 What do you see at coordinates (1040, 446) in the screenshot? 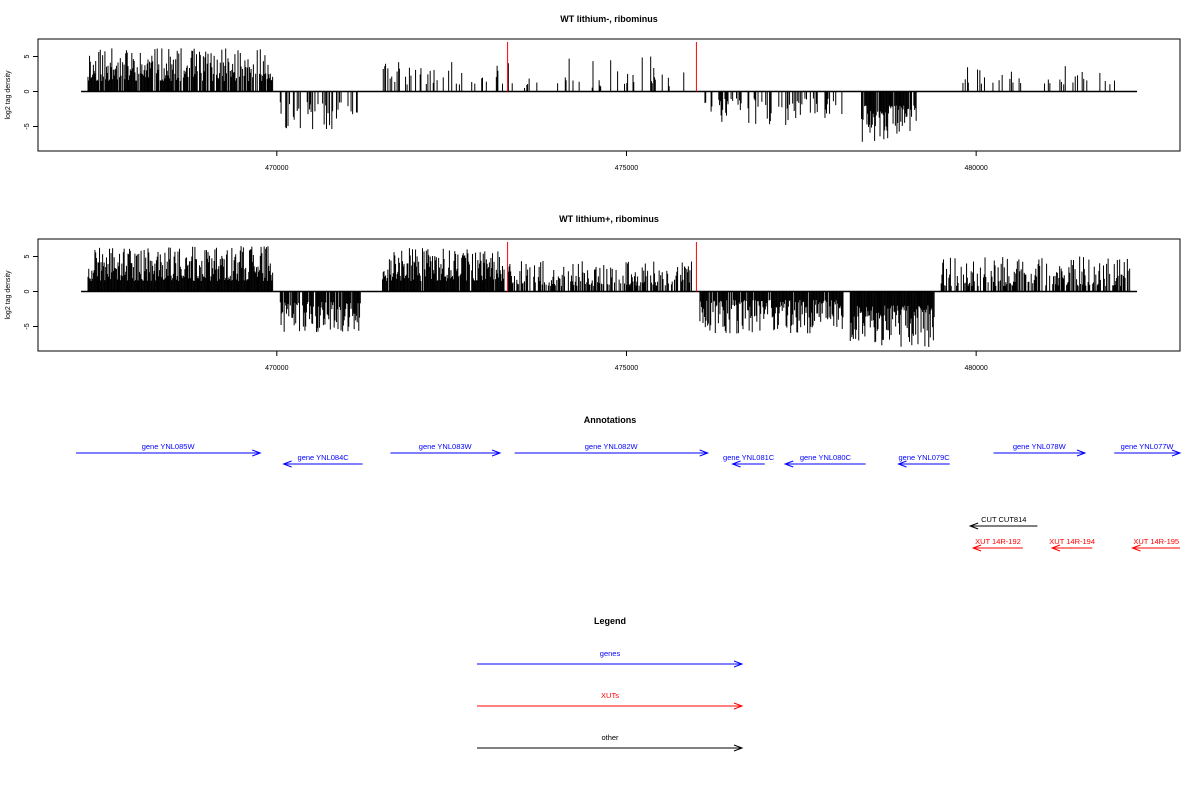
I see `annotation-label: gene YNL078W` at bounding box center [1040, 446].